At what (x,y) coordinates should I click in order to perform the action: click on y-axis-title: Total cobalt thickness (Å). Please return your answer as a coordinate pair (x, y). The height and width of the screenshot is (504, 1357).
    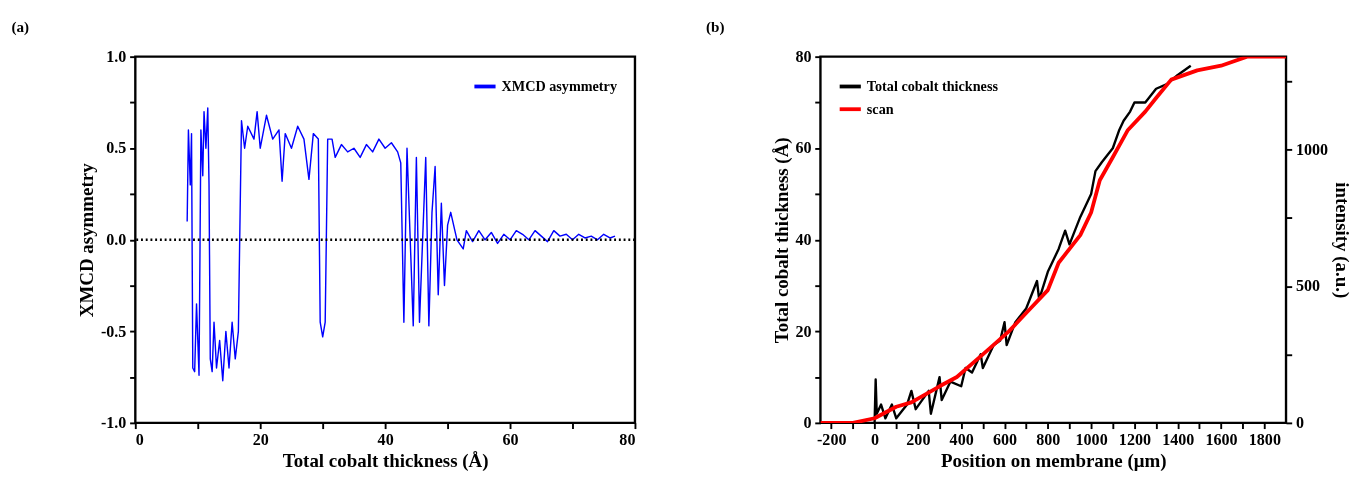
    Looking at the image, I should click on (781, 240).